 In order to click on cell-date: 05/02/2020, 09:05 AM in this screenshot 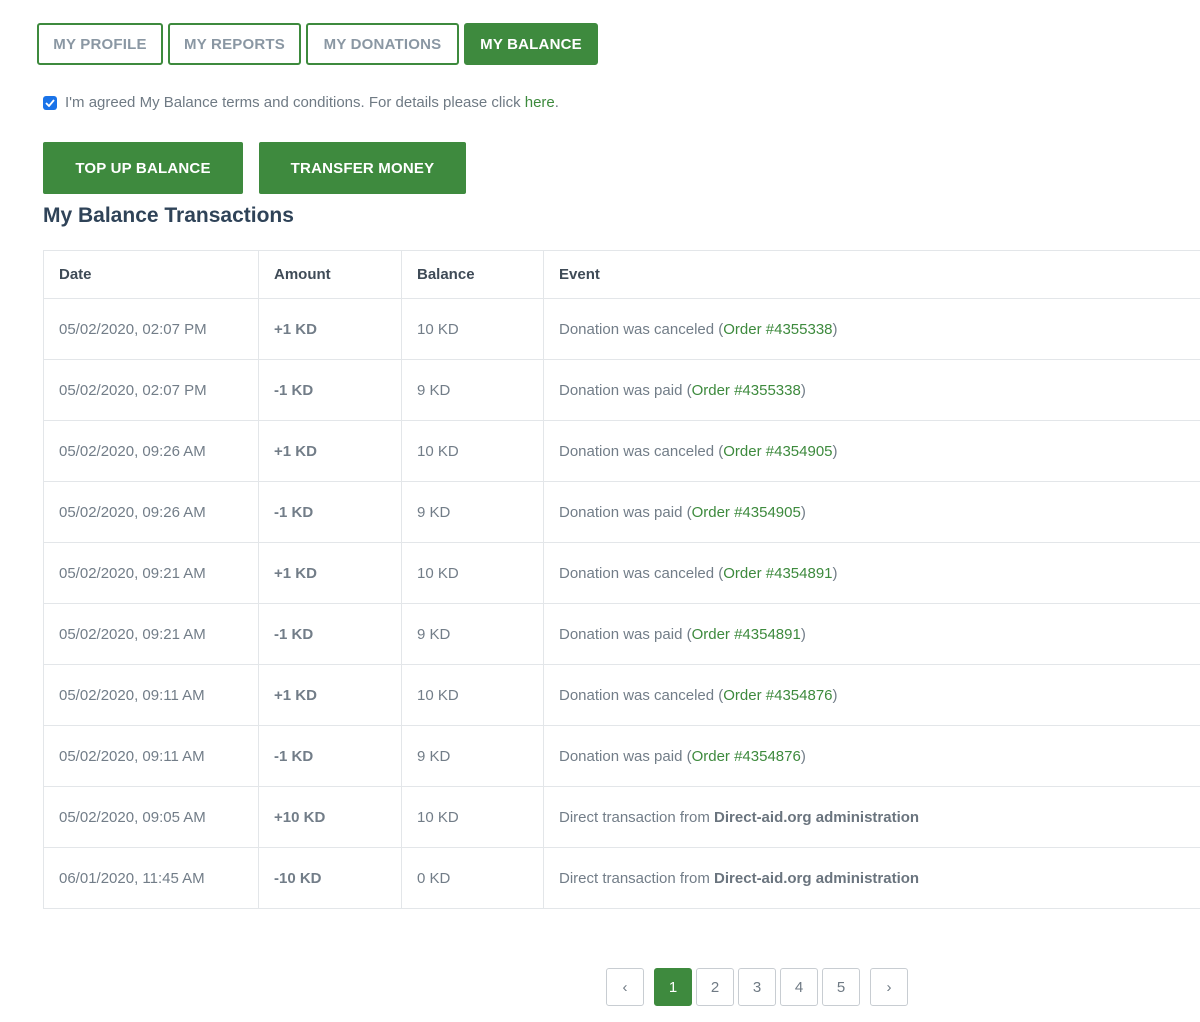, I will do `click(151, 817)`.